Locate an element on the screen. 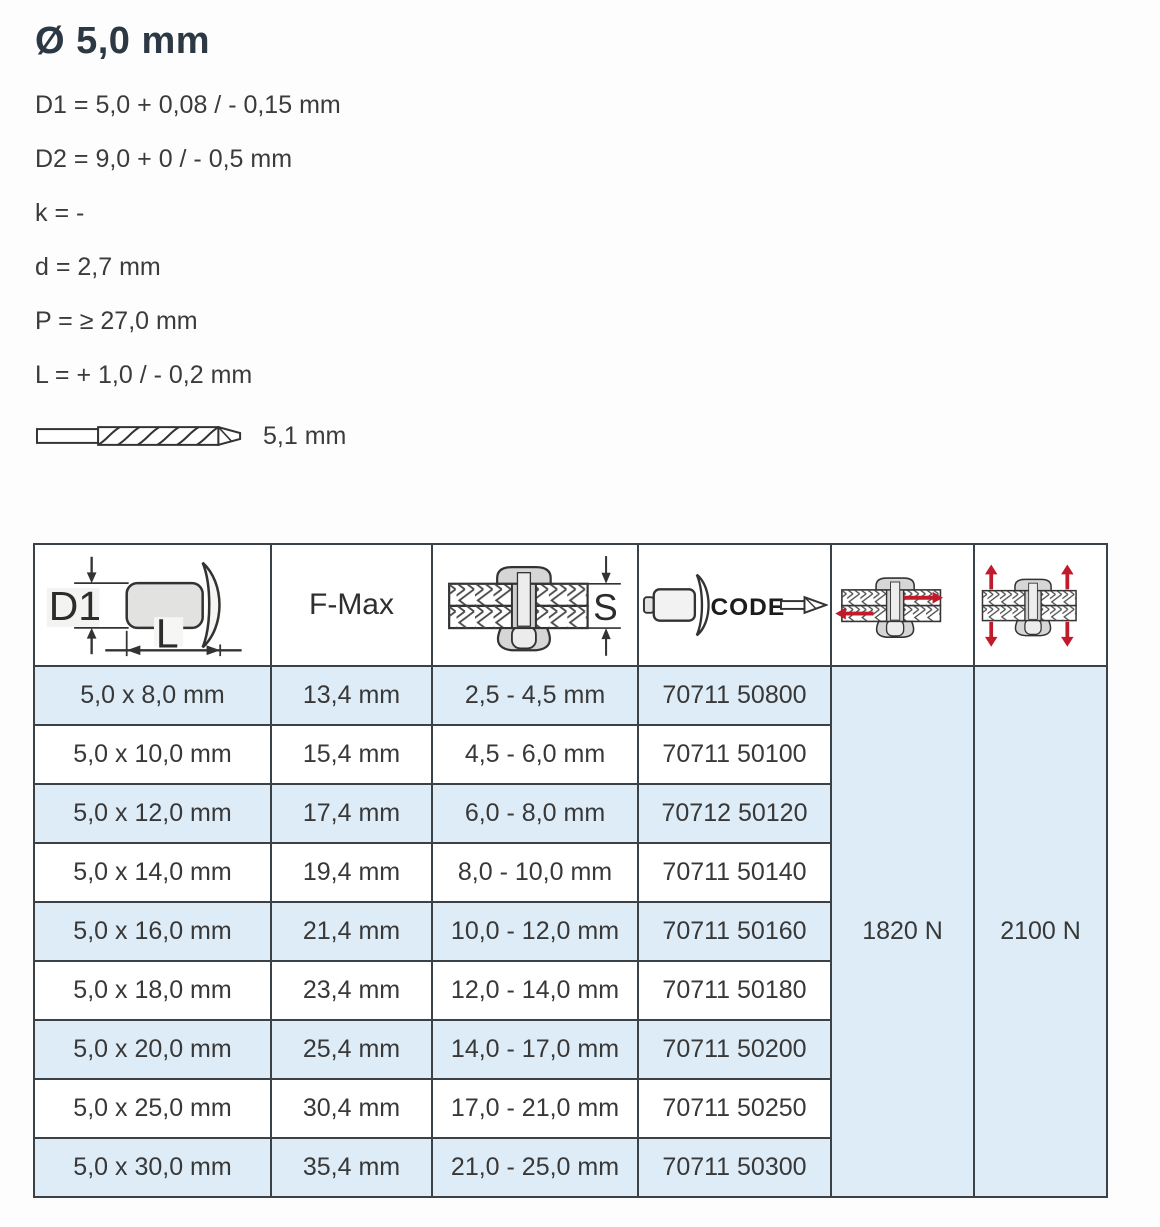 The image size is (1160, 1227). size-cell: 5,0 x 25,0 mm is located at coordinates (152, 1108).